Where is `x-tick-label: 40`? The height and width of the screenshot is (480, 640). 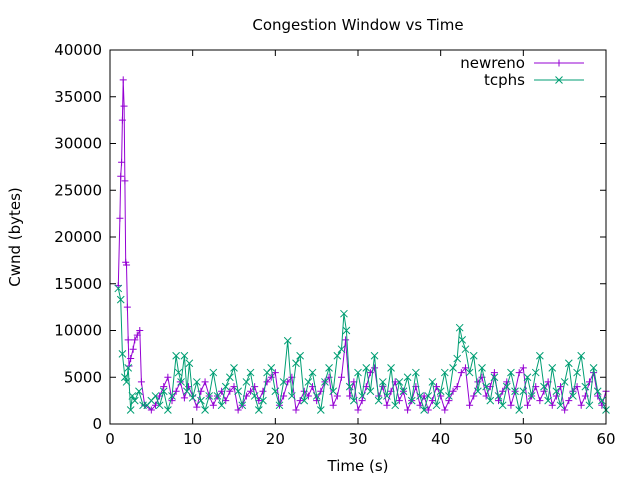 x-tick-label: 40 is located at coordinates (440, 439).